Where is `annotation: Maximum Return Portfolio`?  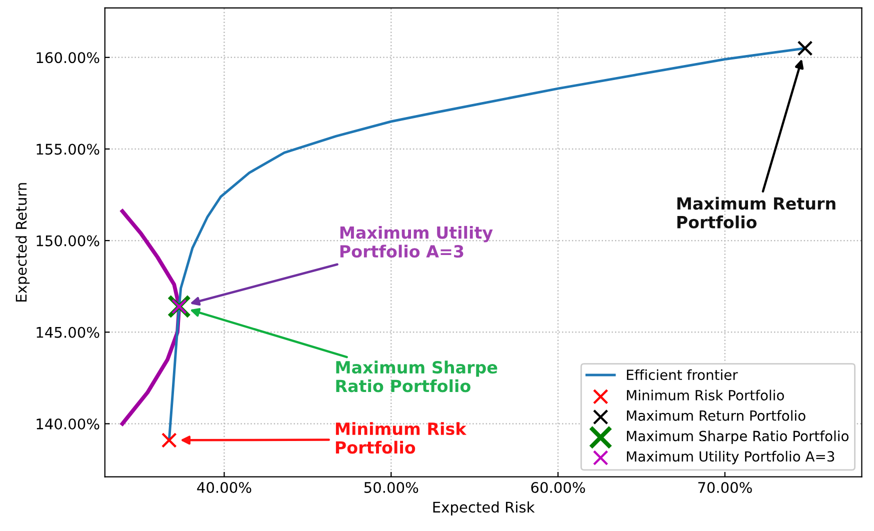 annotation: Maximum Return Portfolio is located at coordinates (756, 212).